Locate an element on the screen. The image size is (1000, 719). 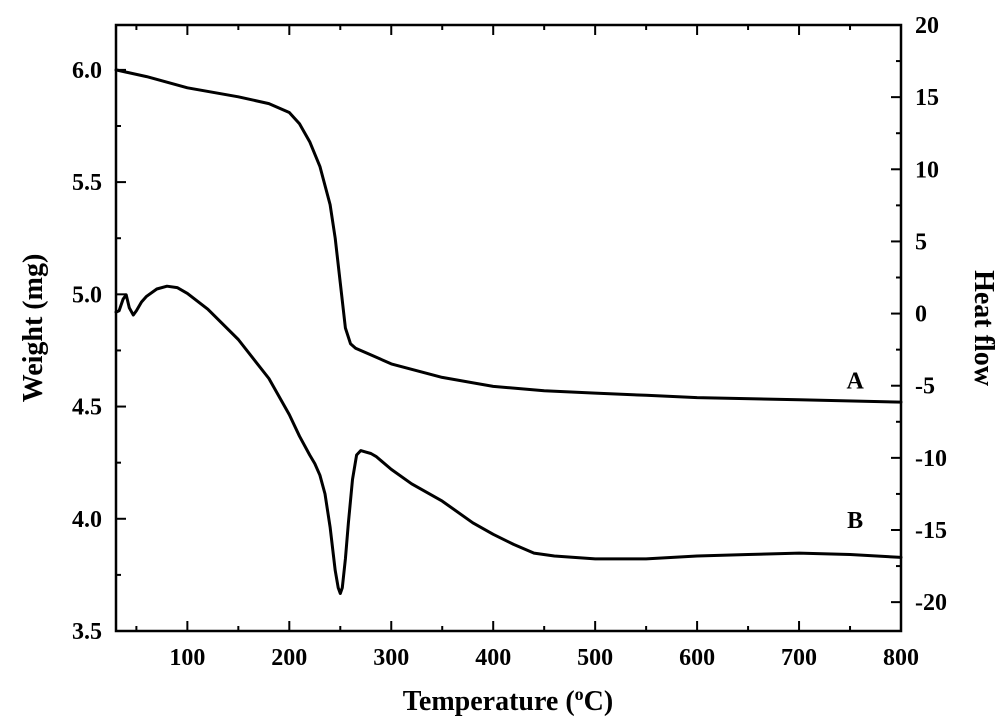
x-tick-label: 400 is located at coordinates (493, 658).